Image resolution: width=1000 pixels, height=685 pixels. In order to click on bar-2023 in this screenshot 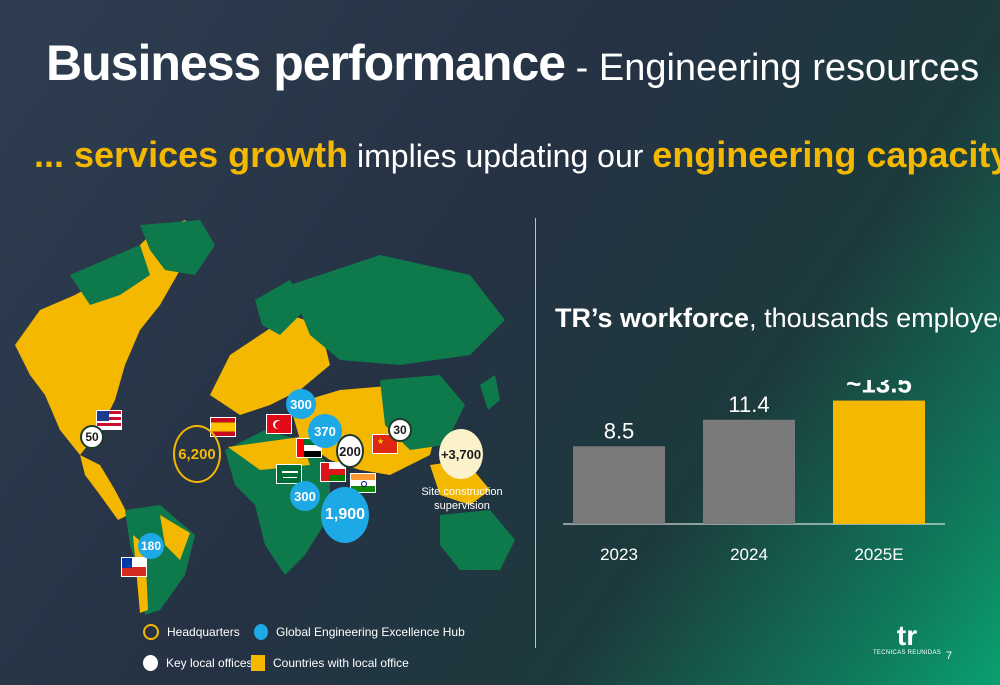, I will do `click(619, 485)`.